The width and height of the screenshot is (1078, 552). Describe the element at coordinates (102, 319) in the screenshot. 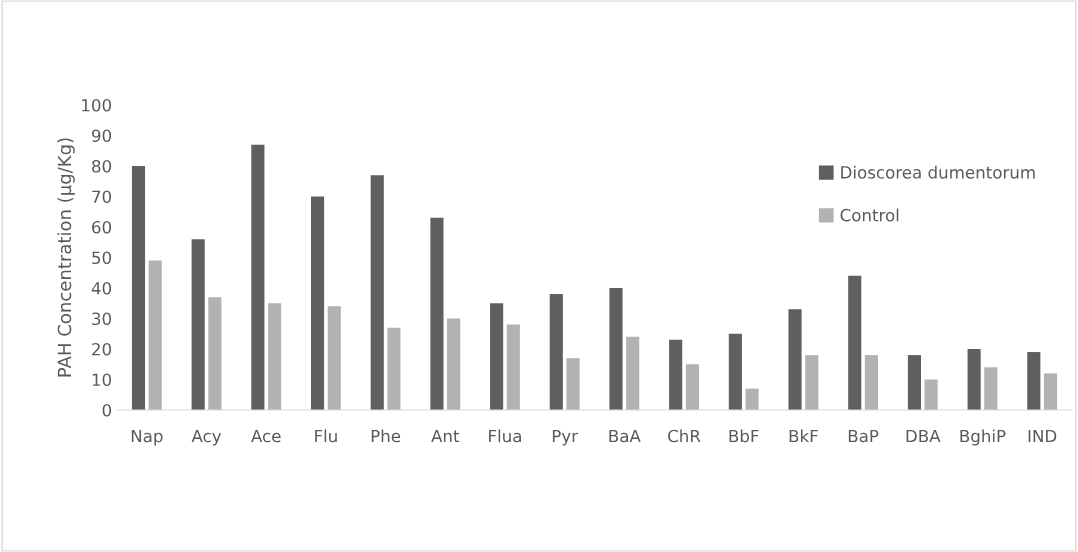

I see `y-tick-label: 30` at that location.